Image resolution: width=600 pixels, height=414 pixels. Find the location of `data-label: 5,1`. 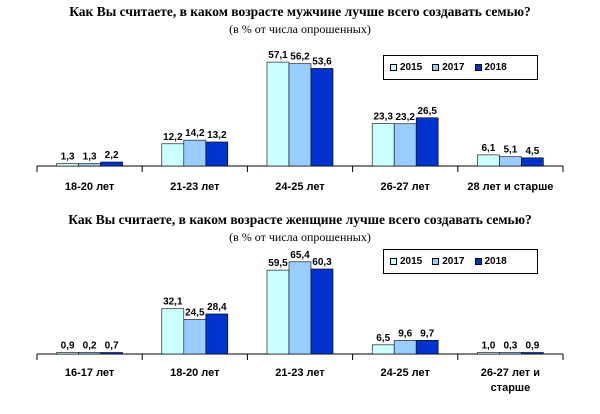

data-label: 5,1 is located at coordinates (510, 150).